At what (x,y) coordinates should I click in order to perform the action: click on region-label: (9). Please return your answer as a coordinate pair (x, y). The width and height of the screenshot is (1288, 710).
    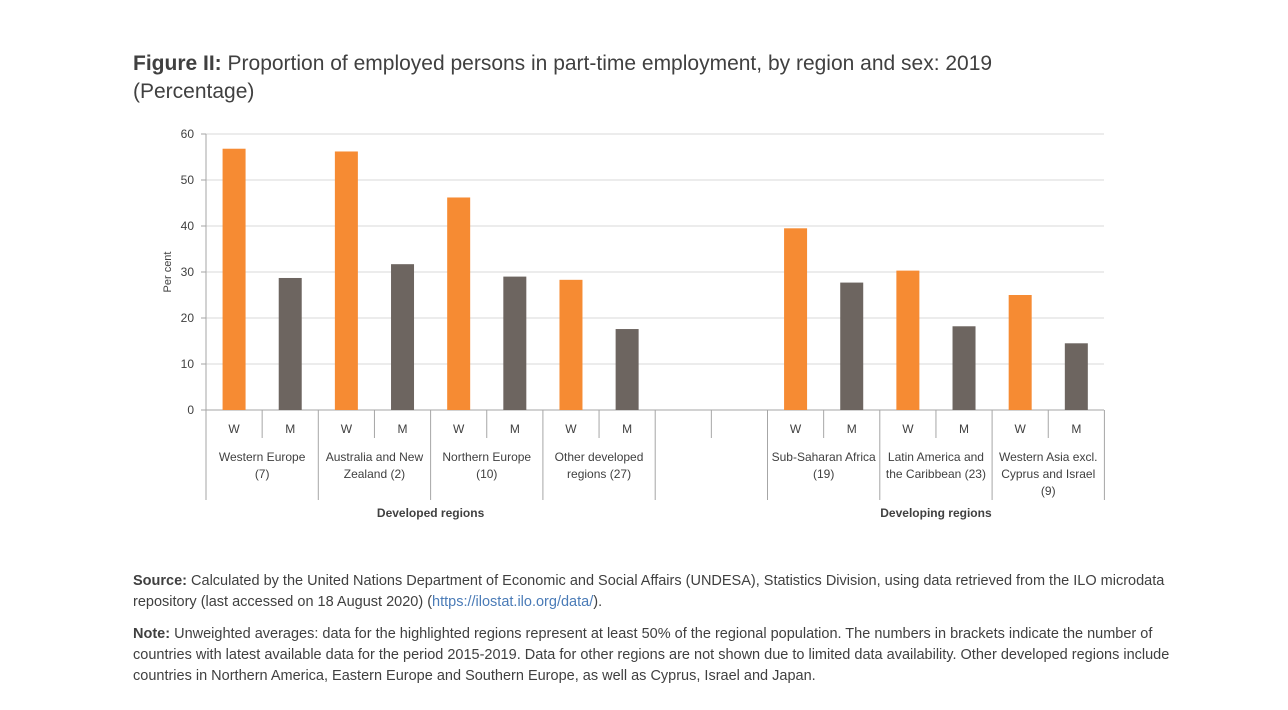
    Looking at the image, I should click on (1048, 491).